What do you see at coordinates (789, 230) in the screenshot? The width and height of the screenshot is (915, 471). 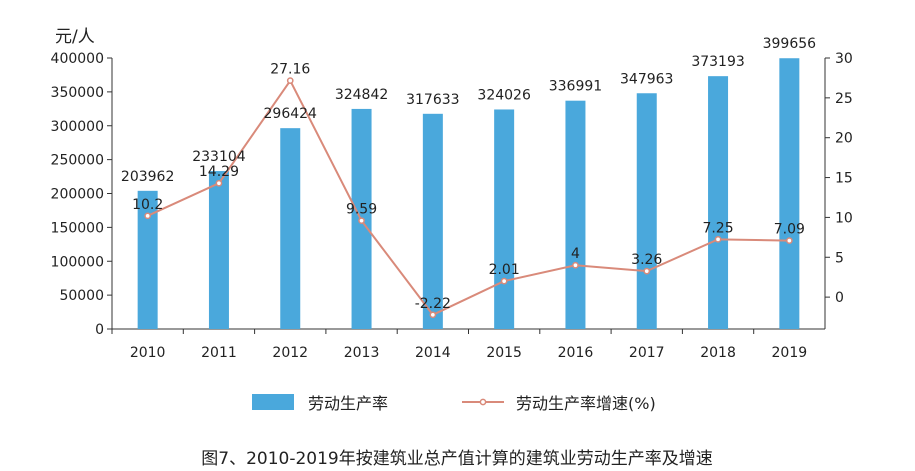 I see `line-value-label: 7.09` at bounding box center [789, 230].